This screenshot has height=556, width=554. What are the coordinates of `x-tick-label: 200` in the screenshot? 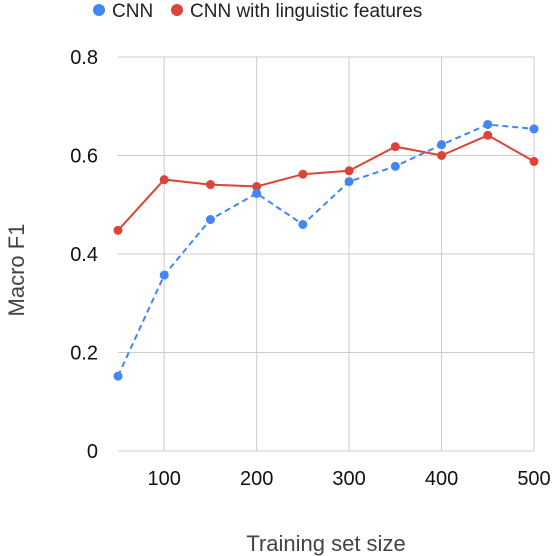 It's located at (256, 479).